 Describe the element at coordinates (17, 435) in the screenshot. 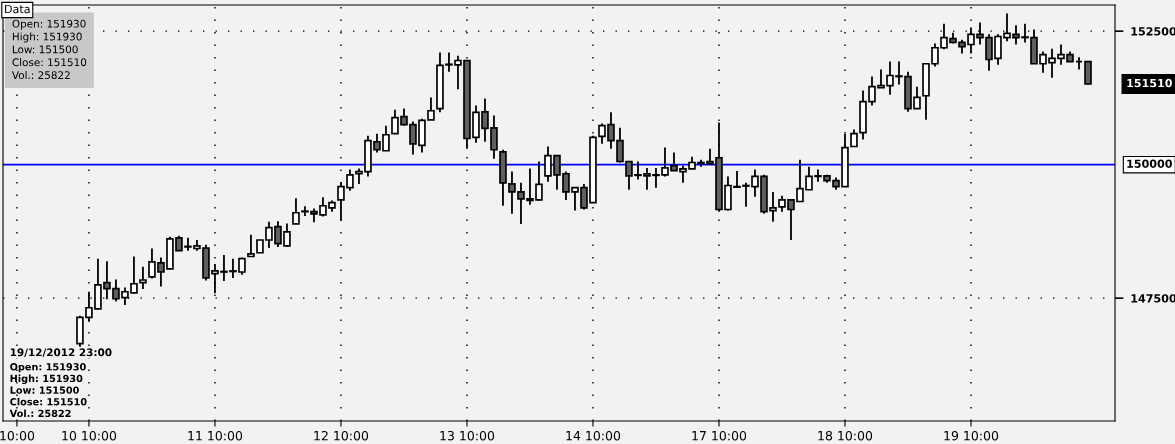

I see `x-tick-label: 10:00` at that location.